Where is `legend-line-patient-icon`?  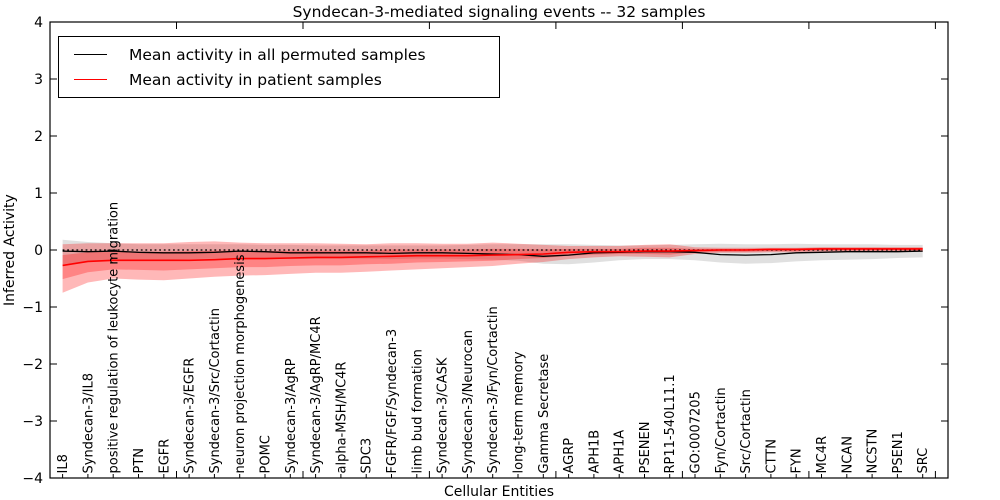 legend-line-patient-icon is located at coordinates (90, 79).